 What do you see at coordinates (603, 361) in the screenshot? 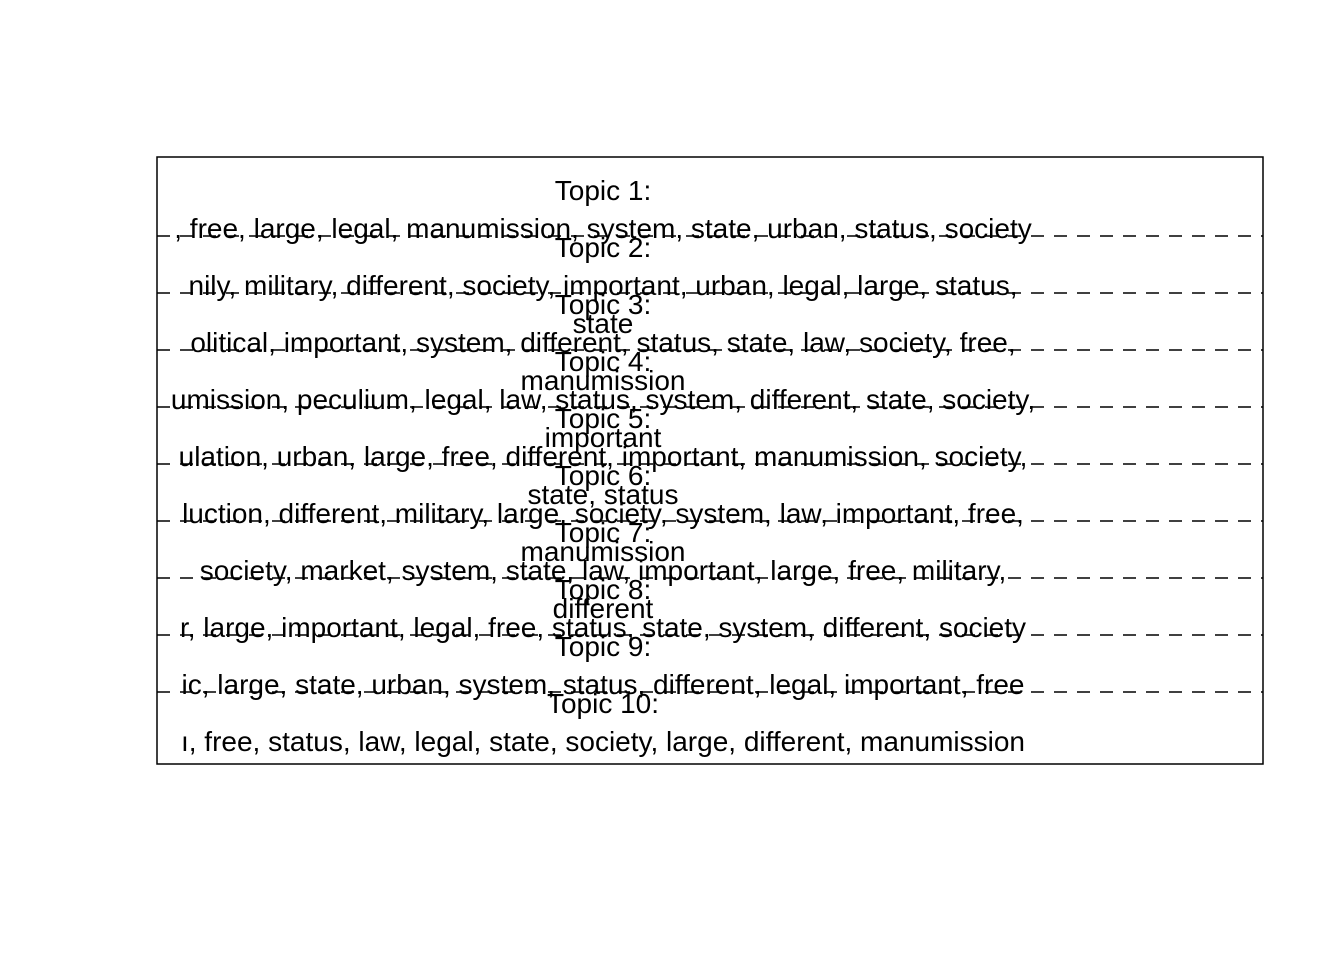
I see `topic-title: Topic 4:` at bounding box center [603, 361].